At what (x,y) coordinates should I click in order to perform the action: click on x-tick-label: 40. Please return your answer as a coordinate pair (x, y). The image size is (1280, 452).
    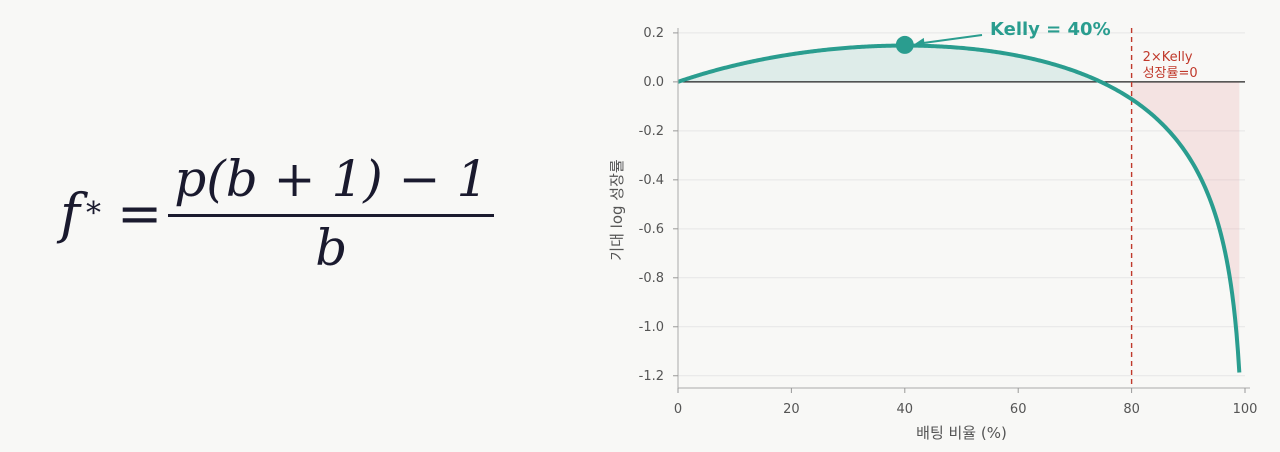
    Looking at the image, I should click on (905, 409).